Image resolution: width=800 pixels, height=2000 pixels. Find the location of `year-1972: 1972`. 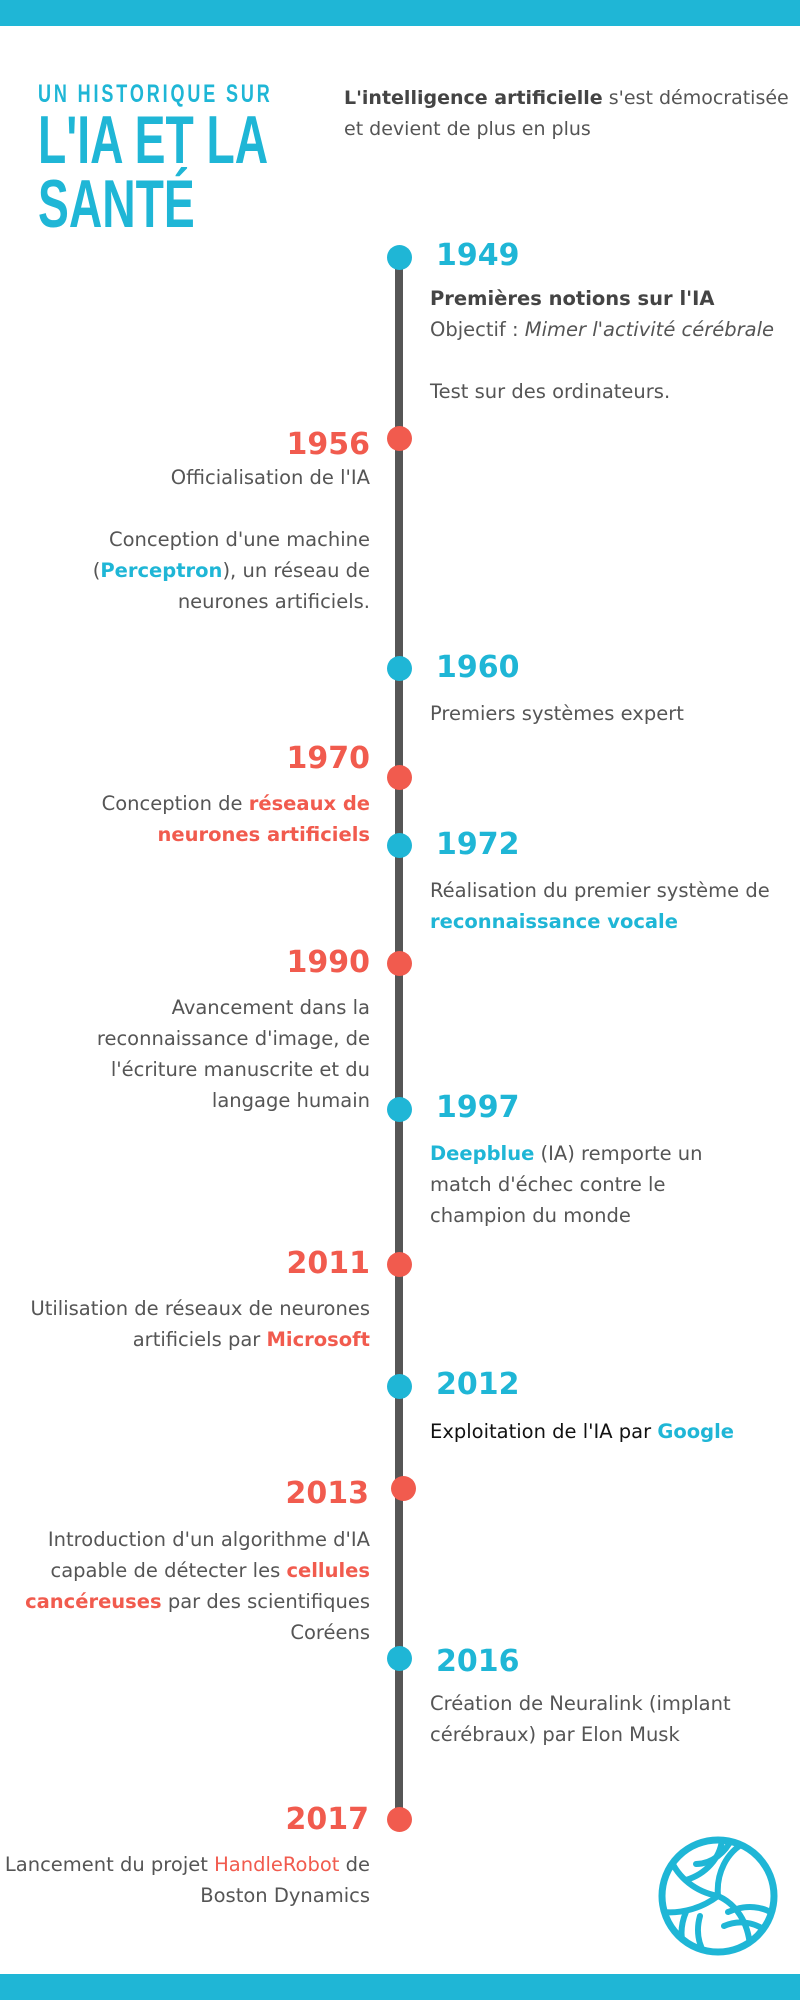

year-1972: 1972 is located at coordinates (478, 844).